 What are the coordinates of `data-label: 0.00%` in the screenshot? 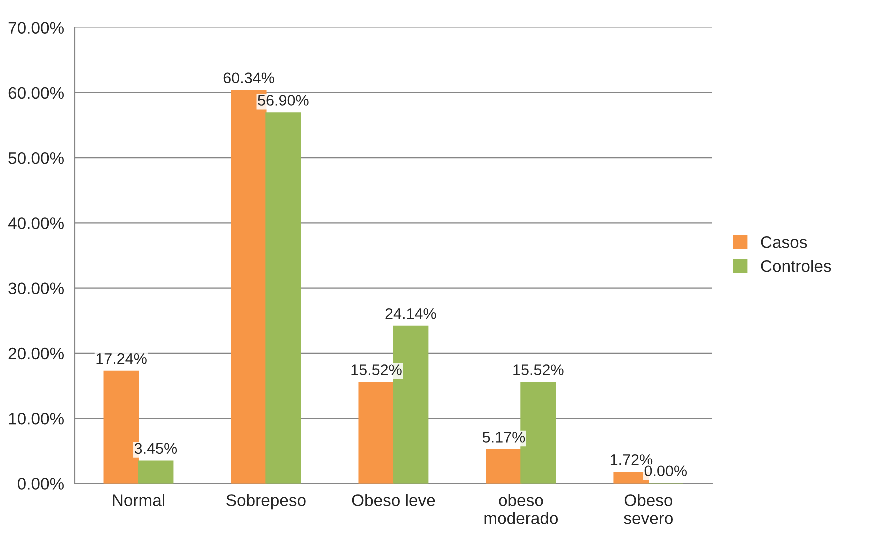 It's located at (666, 471).